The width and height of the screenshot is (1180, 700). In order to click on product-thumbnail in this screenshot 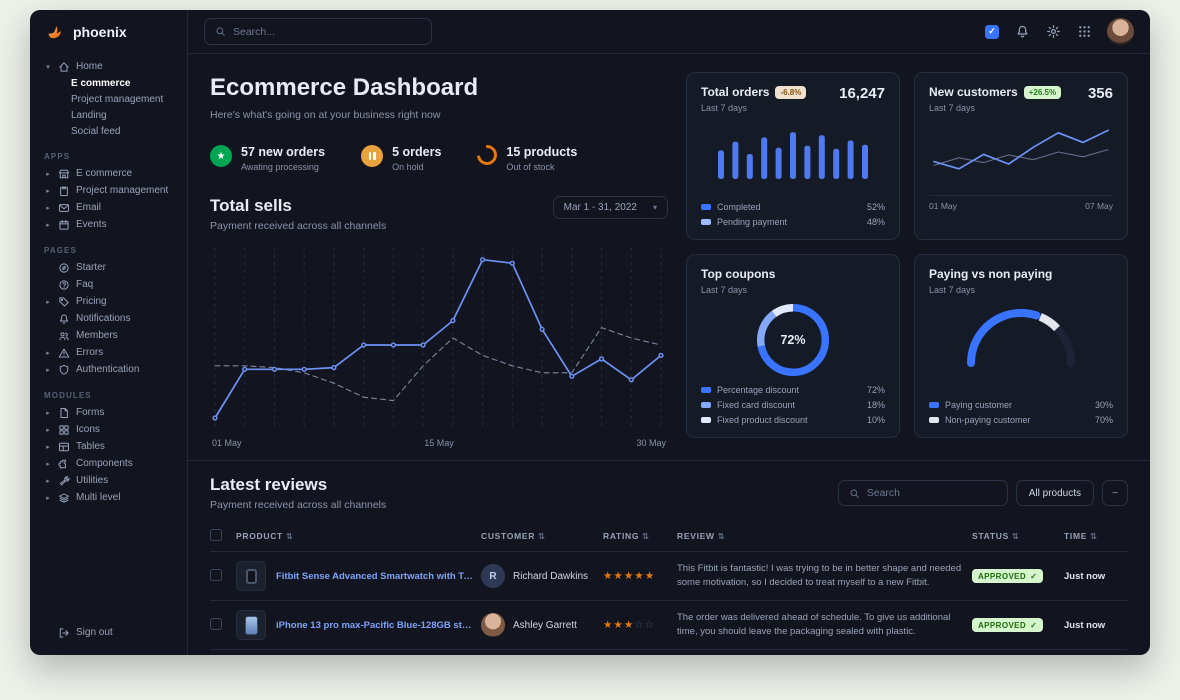, I will do `click(251, 576)`.